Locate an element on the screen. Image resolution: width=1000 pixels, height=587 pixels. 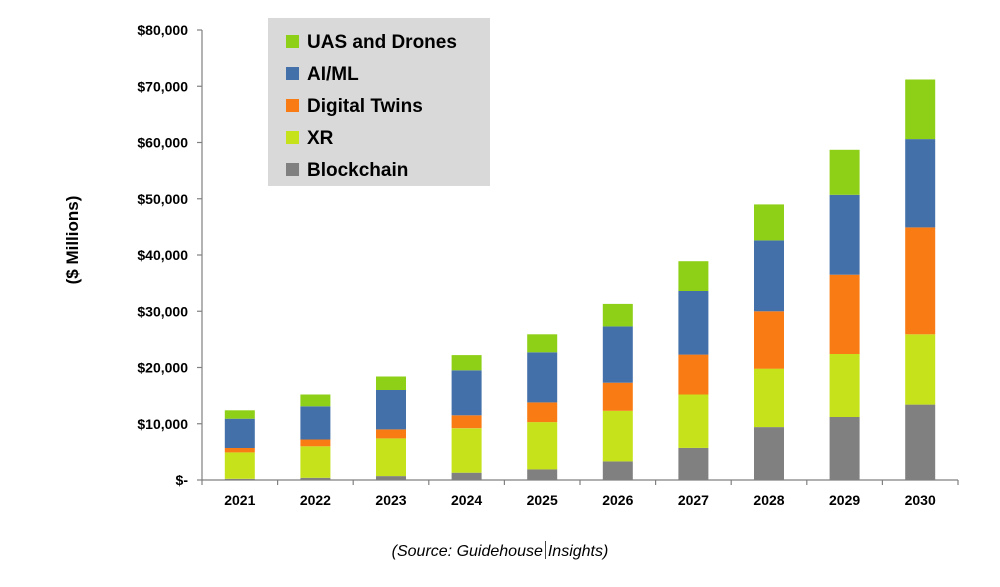
bar-xr-2025 is located at coordinates (542, 446).